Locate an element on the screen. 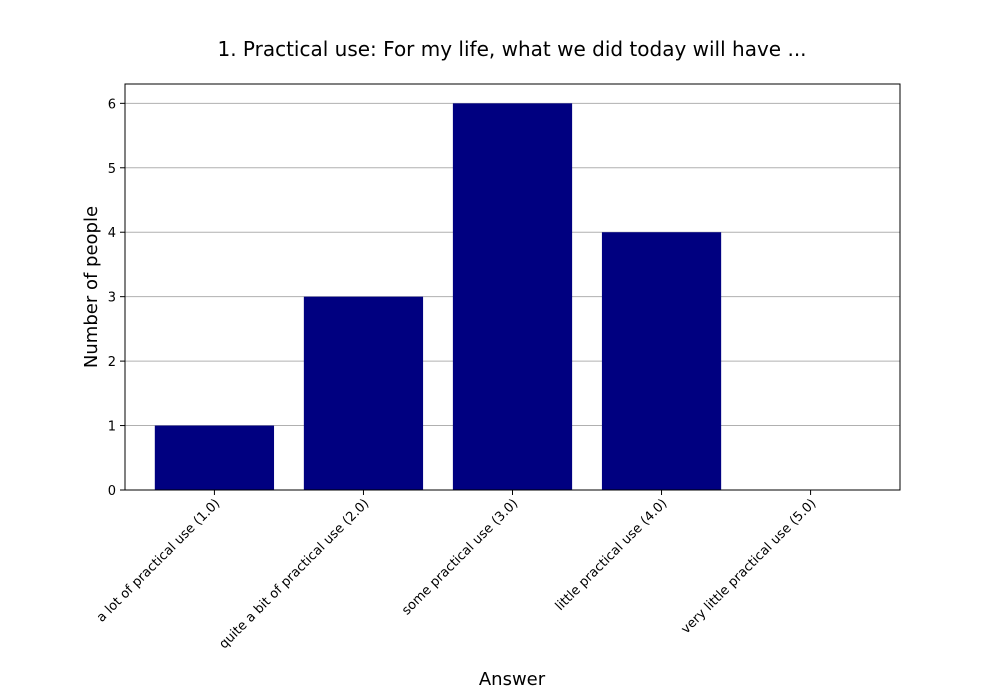 This screenshot has width=1000, height=700. y-tick-label-3: 3 is located at coordinates (112, 298).